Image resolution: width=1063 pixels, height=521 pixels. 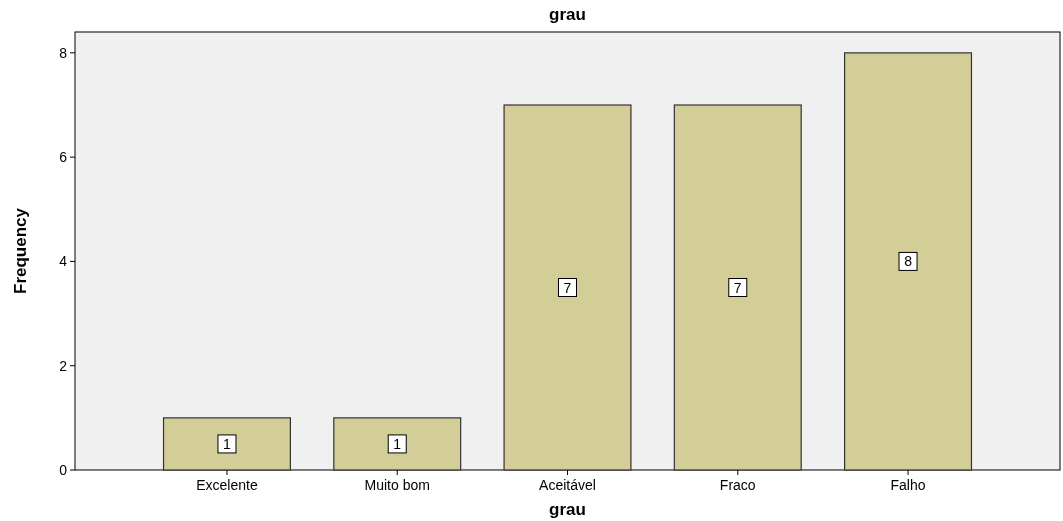 I want to click on y-axis-title: Frequency, so click(x=20, y=250).